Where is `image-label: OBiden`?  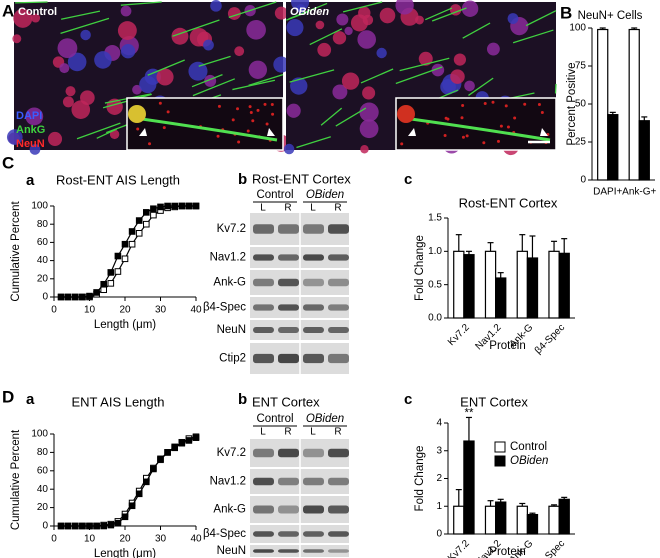 image-label: OBiden is located at coordinates (309, 12).